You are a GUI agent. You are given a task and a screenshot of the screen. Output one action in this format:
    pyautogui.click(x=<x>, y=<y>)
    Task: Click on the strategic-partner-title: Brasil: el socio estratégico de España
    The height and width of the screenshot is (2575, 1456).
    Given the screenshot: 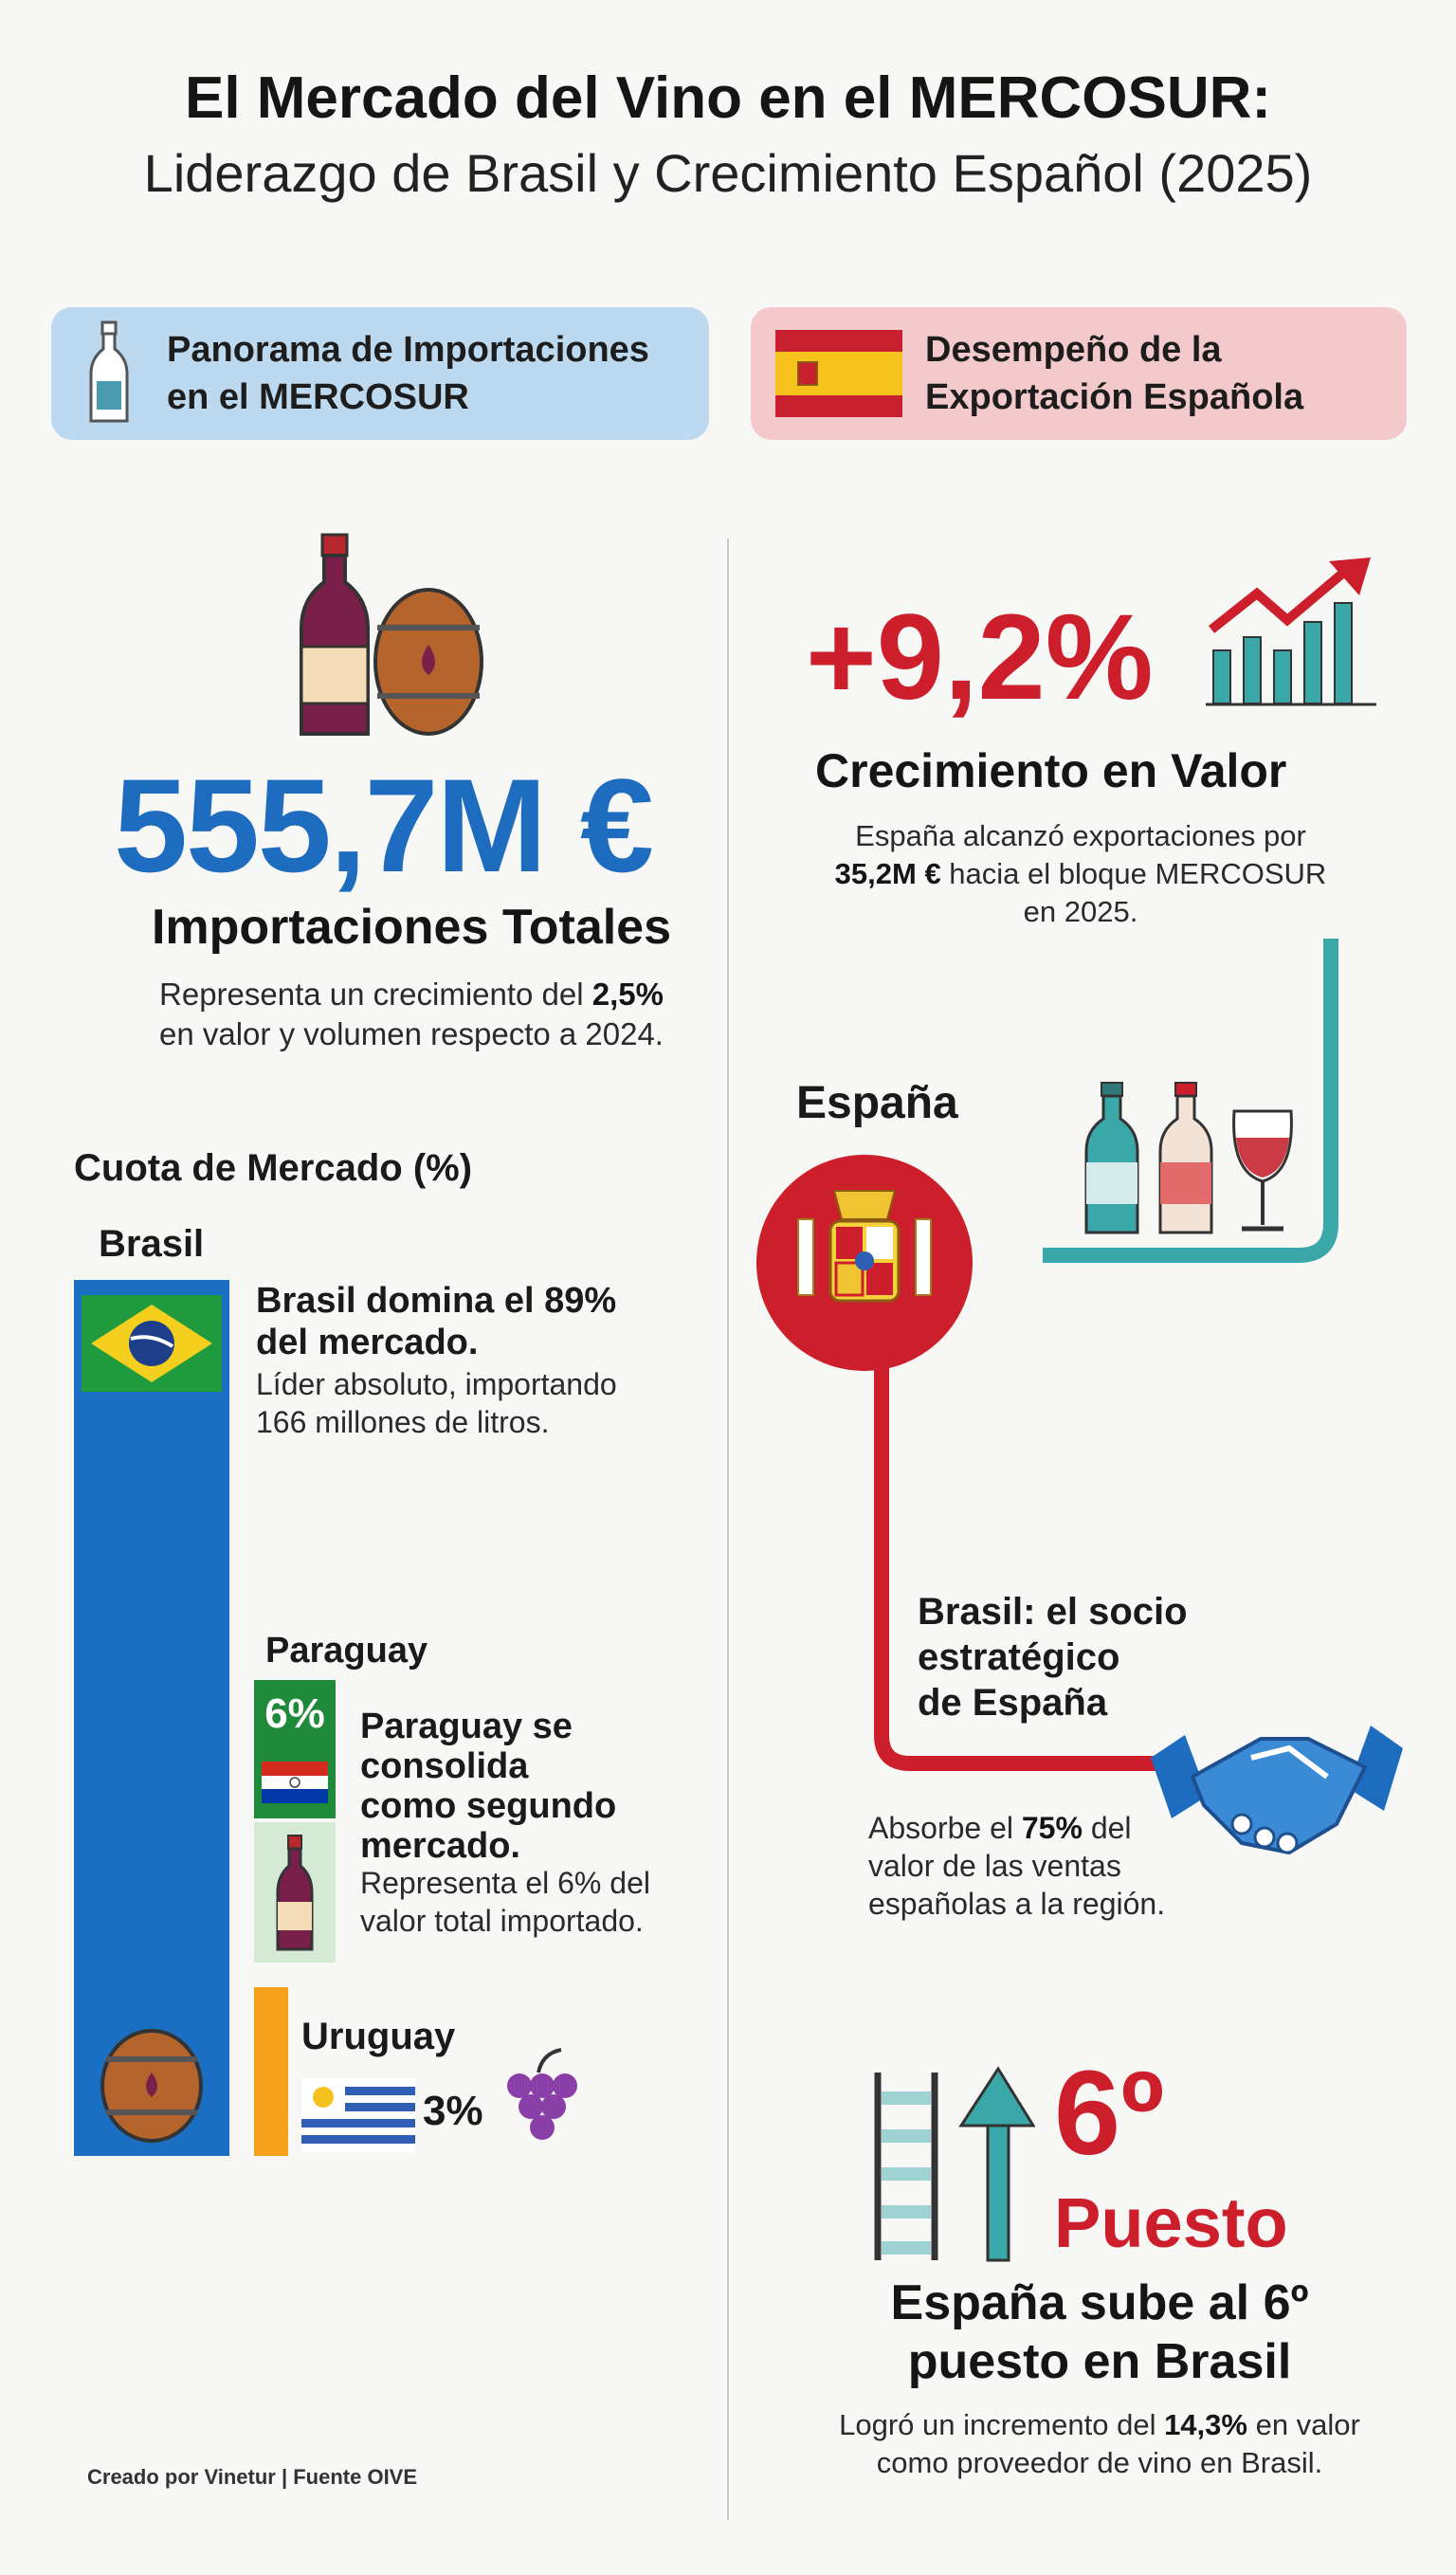 What is the action you would take?
    pyautogui.click(x=1053, y=1657)
    